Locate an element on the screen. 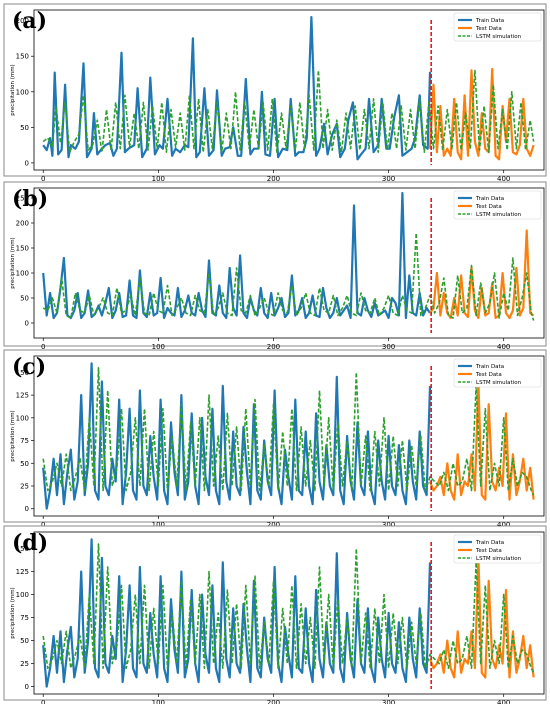 The image size is (550, 704). panel-label: (c) is located at coordinates (29, 367).